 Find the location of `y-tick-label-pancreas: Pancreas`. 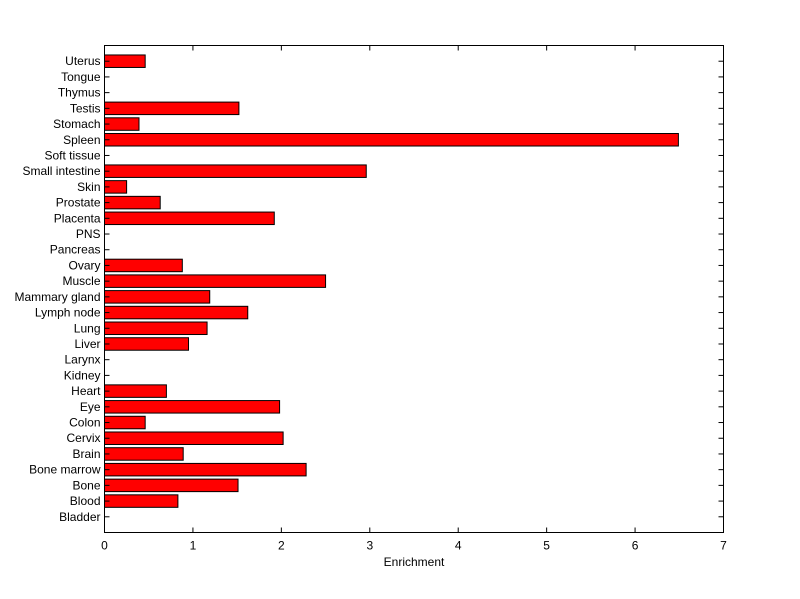

y-tick-label-pancreas: Pancreas is located at coordinates (75, 250).